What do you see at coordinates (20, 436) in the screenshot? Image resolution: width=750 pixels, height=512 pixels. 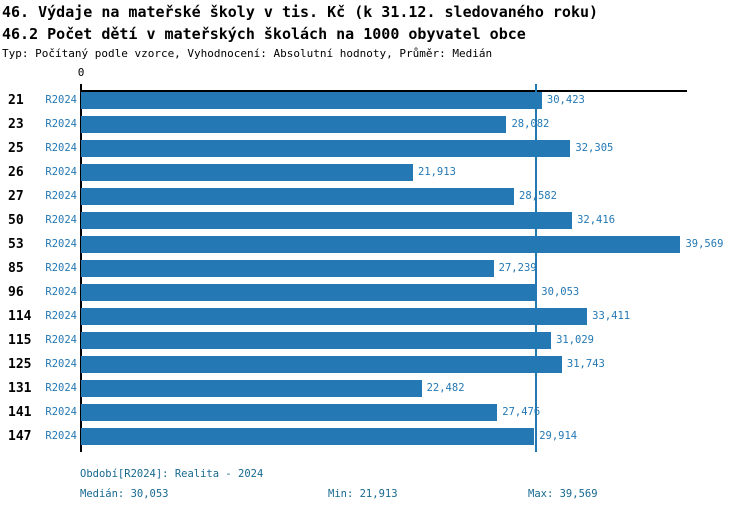 I see `row-category-label: 147` at bounding box center [20, 436].